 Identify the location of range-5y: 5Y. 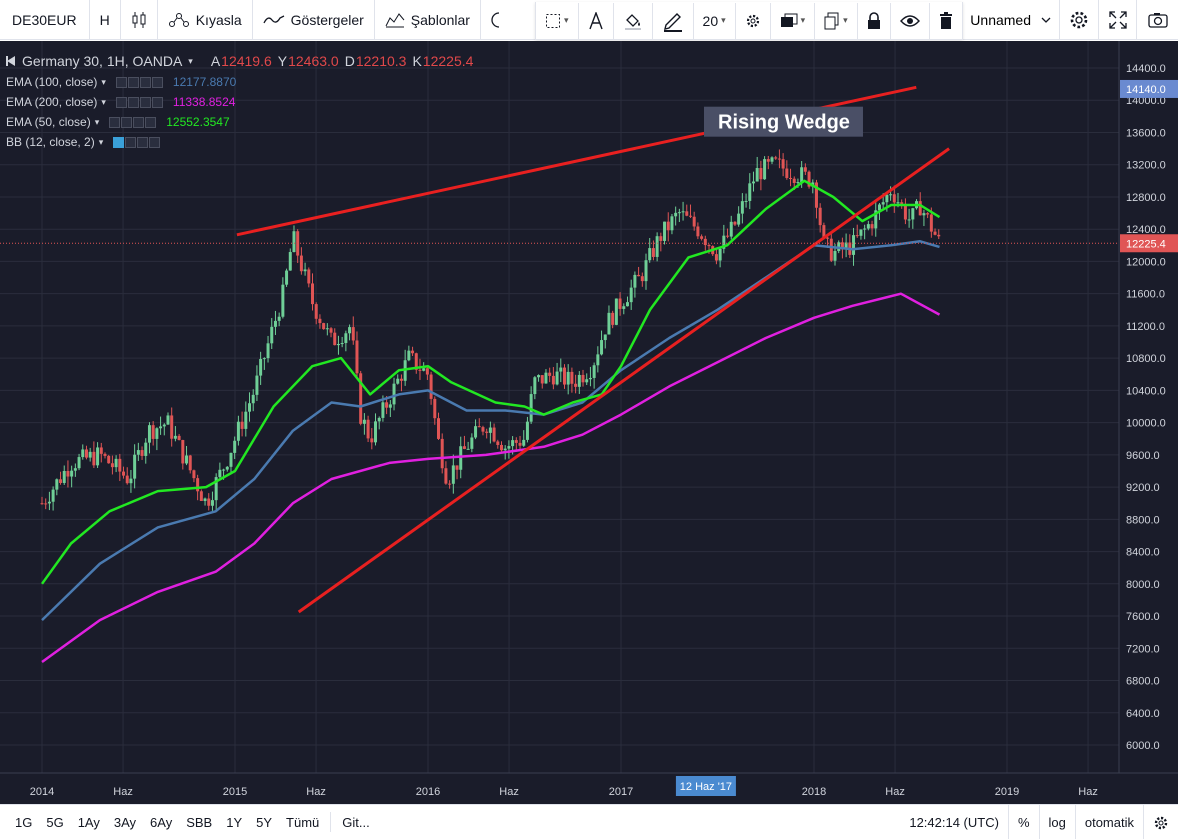
(264, 822).